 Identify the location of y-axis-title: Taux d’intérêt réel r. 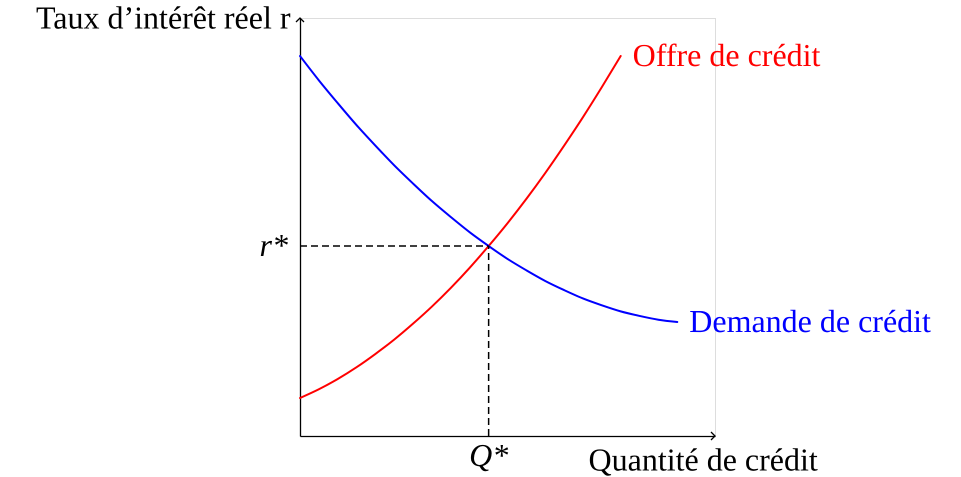
(163, 18).